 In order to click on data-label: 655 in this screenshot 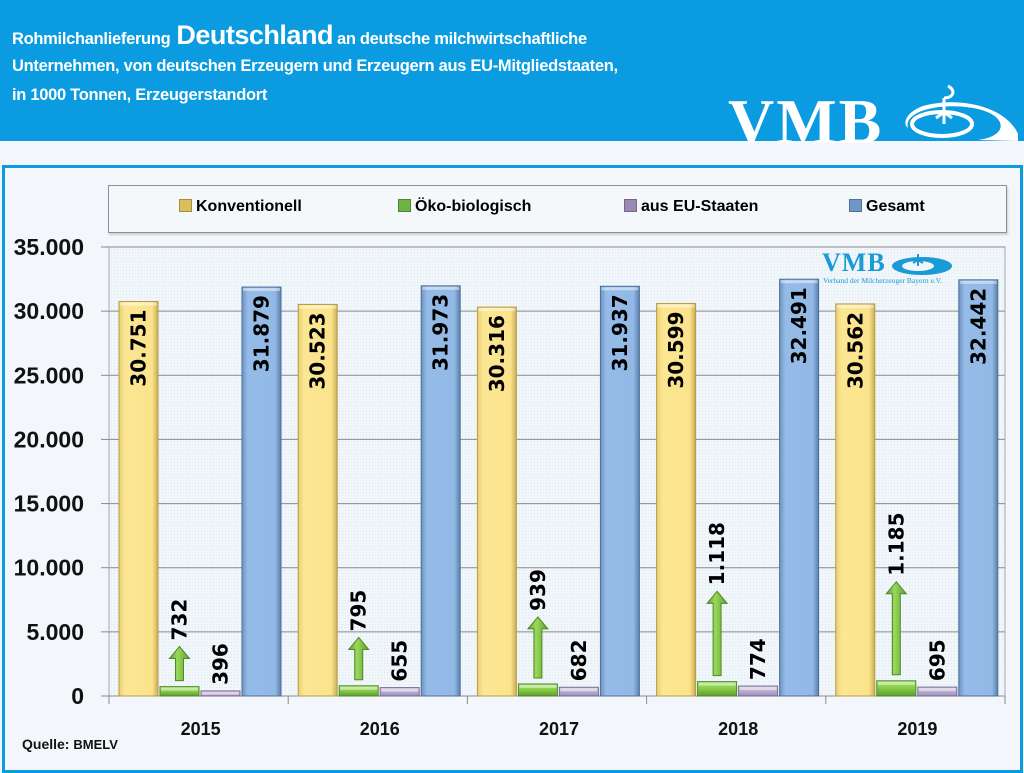, I will do `click(400, 661)`.